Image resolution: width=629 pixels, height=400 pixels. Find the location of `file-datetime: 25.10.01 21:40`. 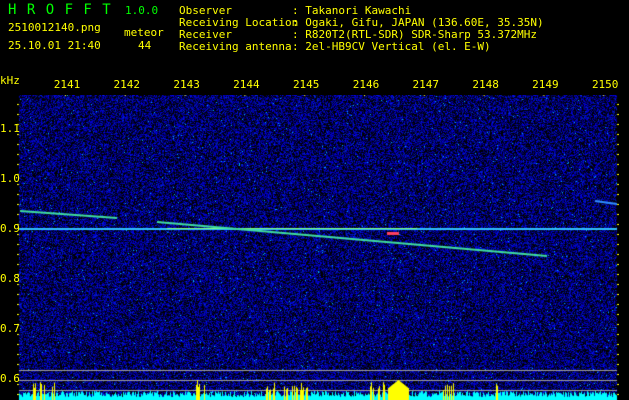

file-datetime: 25.10.01 21:40 is located at coordinates (54, 45).